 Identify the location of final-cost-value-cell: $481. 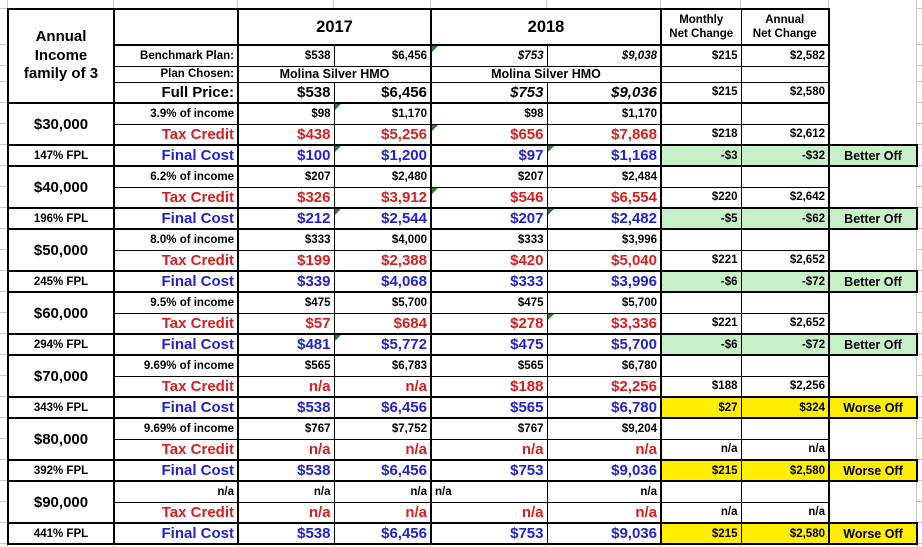
(286, 344).